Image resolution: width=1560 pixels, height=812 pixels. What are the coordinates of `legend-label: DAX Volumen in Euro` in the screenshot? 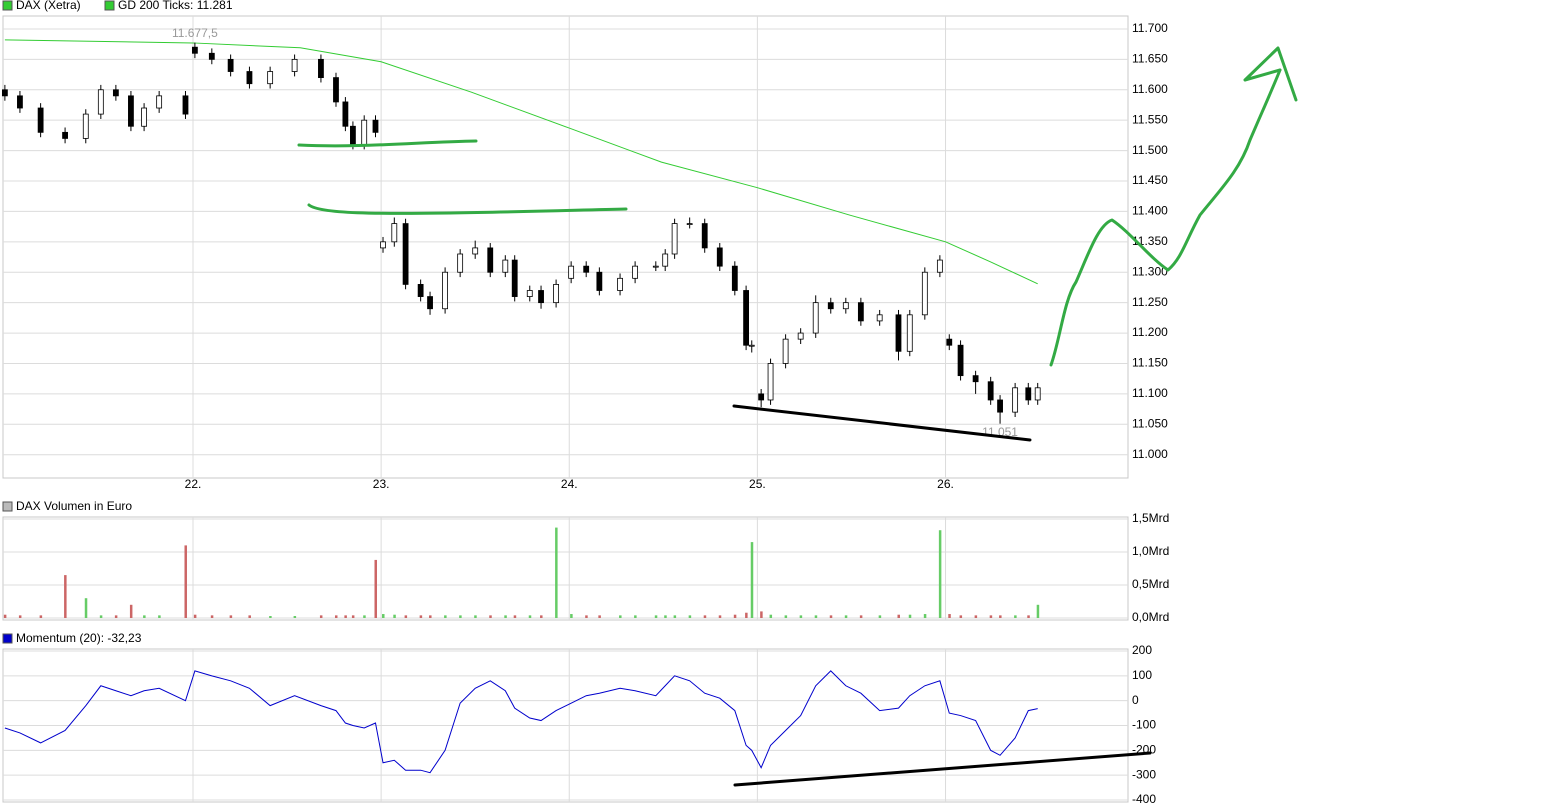 It's located at (74, 506).